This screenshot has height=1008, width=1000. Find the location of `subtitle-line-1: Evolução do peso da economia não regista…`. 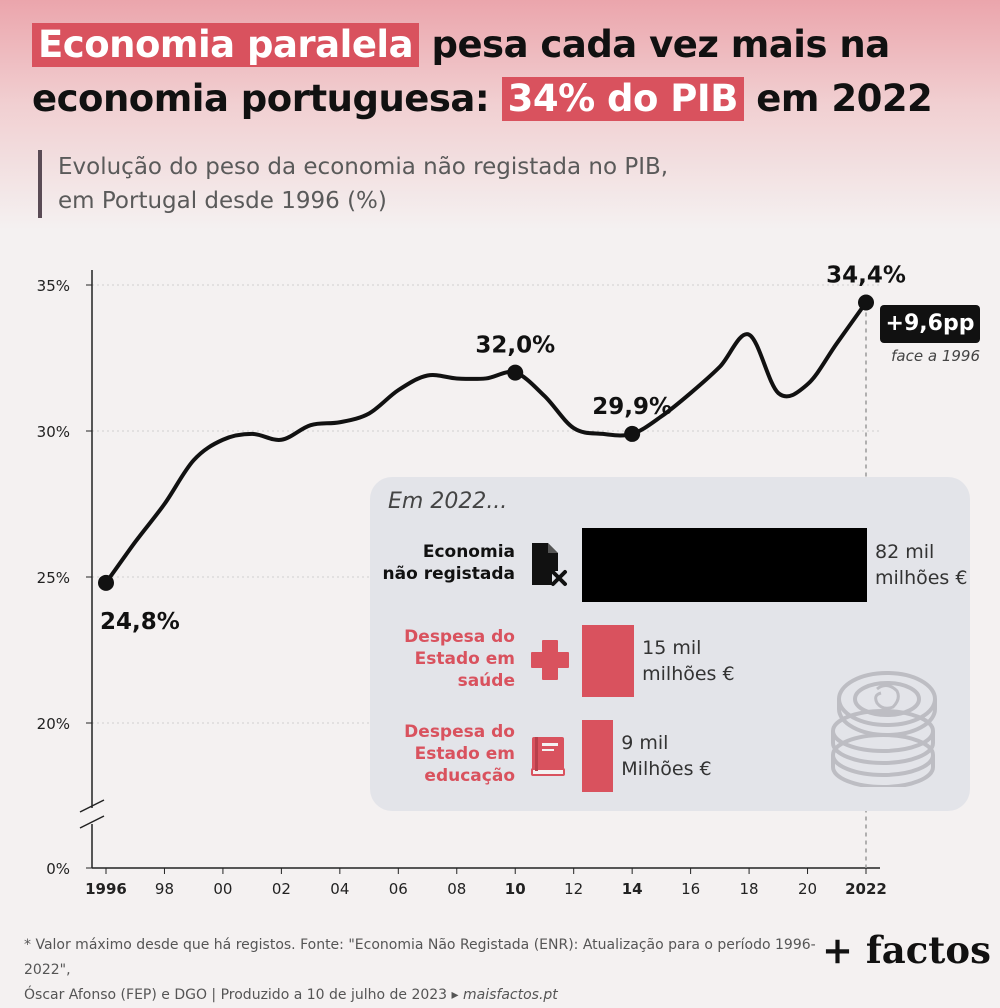

subtitle-line-1: Evolução do peso da economia não regista… is located at coordinates (363, 167).